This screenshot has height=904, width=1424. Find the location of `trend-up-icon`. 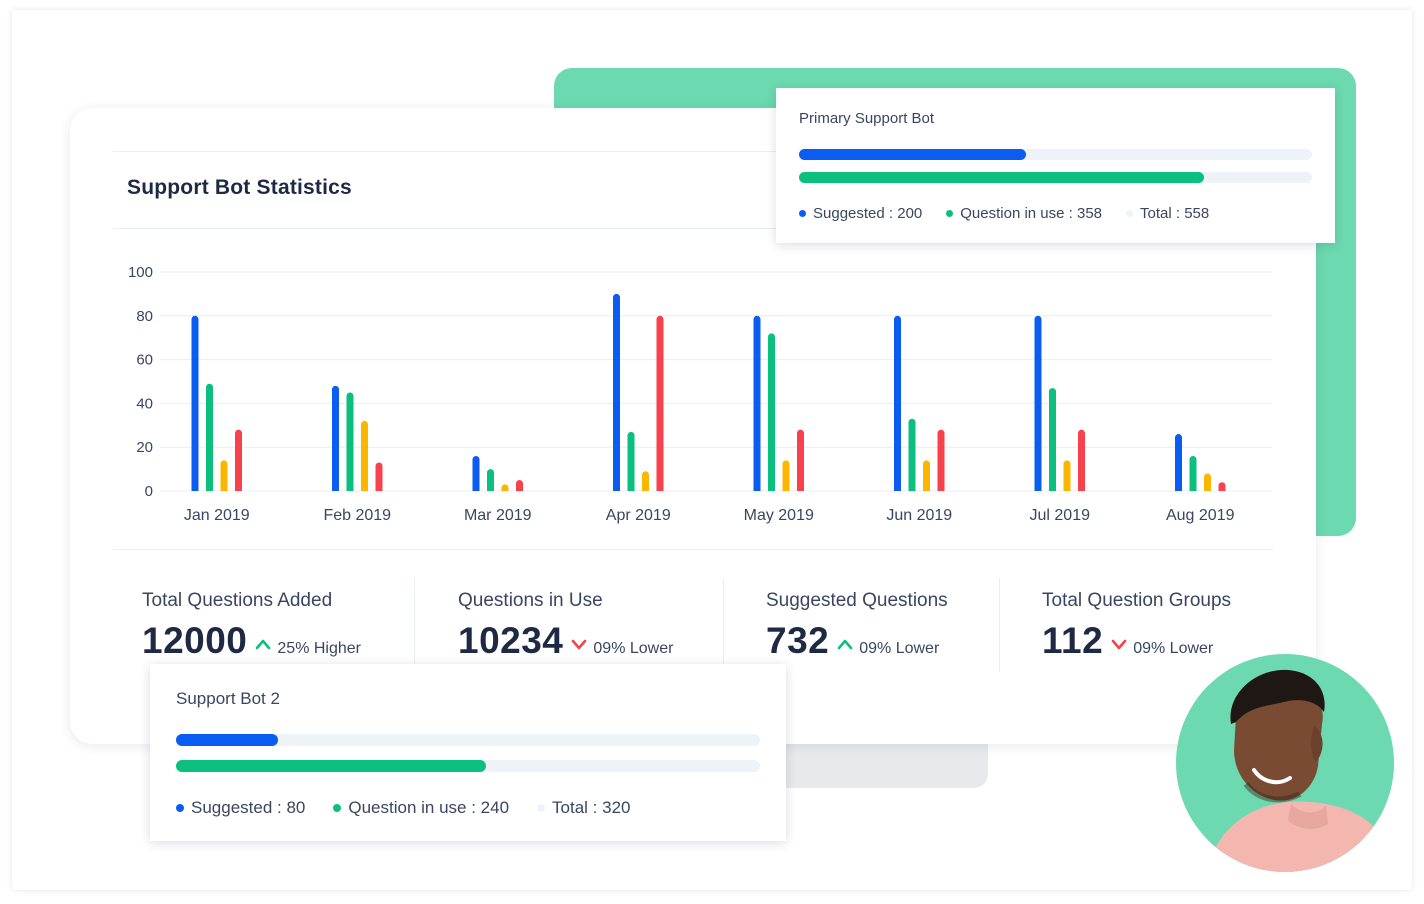

trend-up-icon is located at coordinates (845, 644).